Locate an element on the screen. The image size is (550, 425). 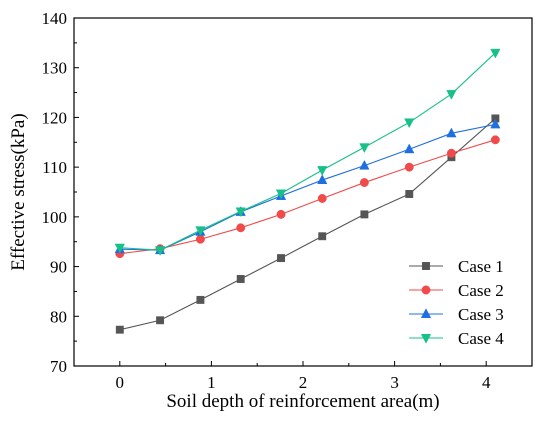
legend-label: Case 3 is located at coordinates (481, 314).